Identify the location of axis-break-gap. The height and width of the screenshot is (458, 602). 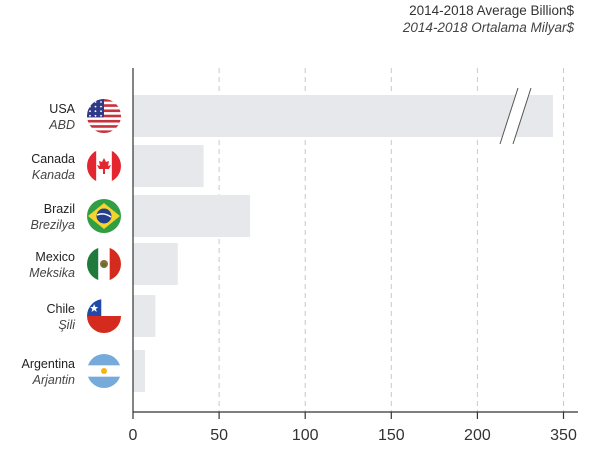
(515, 116).